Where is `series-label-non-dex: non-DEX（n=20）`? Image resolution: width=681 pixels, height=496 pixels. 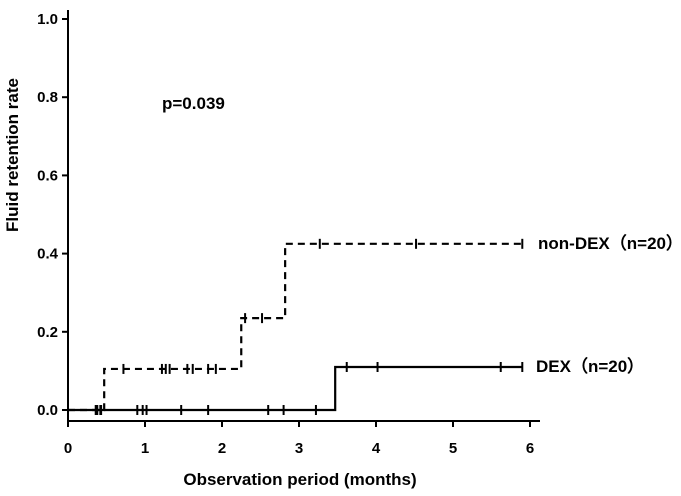
series-label-non-dex: non-DEX（n=20） is located at coordinates (609, 243).